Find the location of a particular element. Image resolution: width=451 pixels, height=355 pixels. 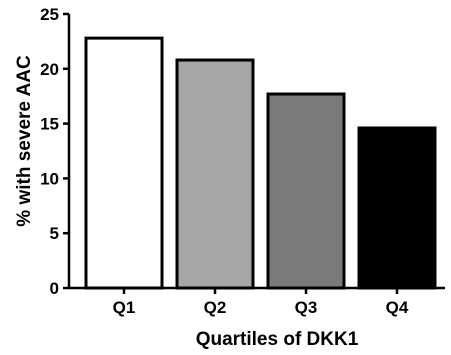

x-axis-title: Quartiles of DKK1 is located at coordinates (277, 339).